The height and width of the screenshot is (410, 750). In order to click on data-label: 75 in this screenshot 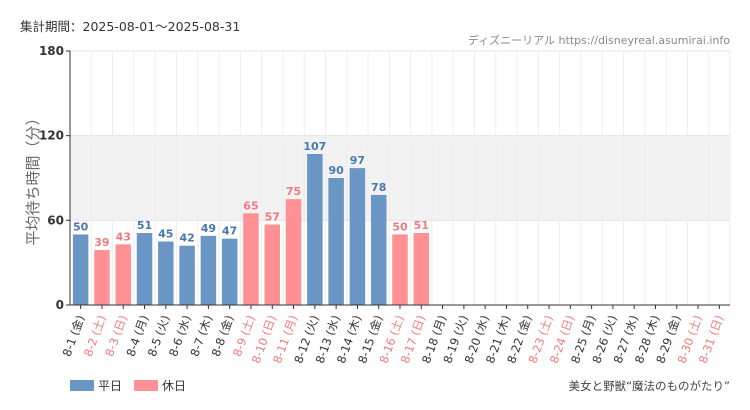, I will do `click(293, 191)`.